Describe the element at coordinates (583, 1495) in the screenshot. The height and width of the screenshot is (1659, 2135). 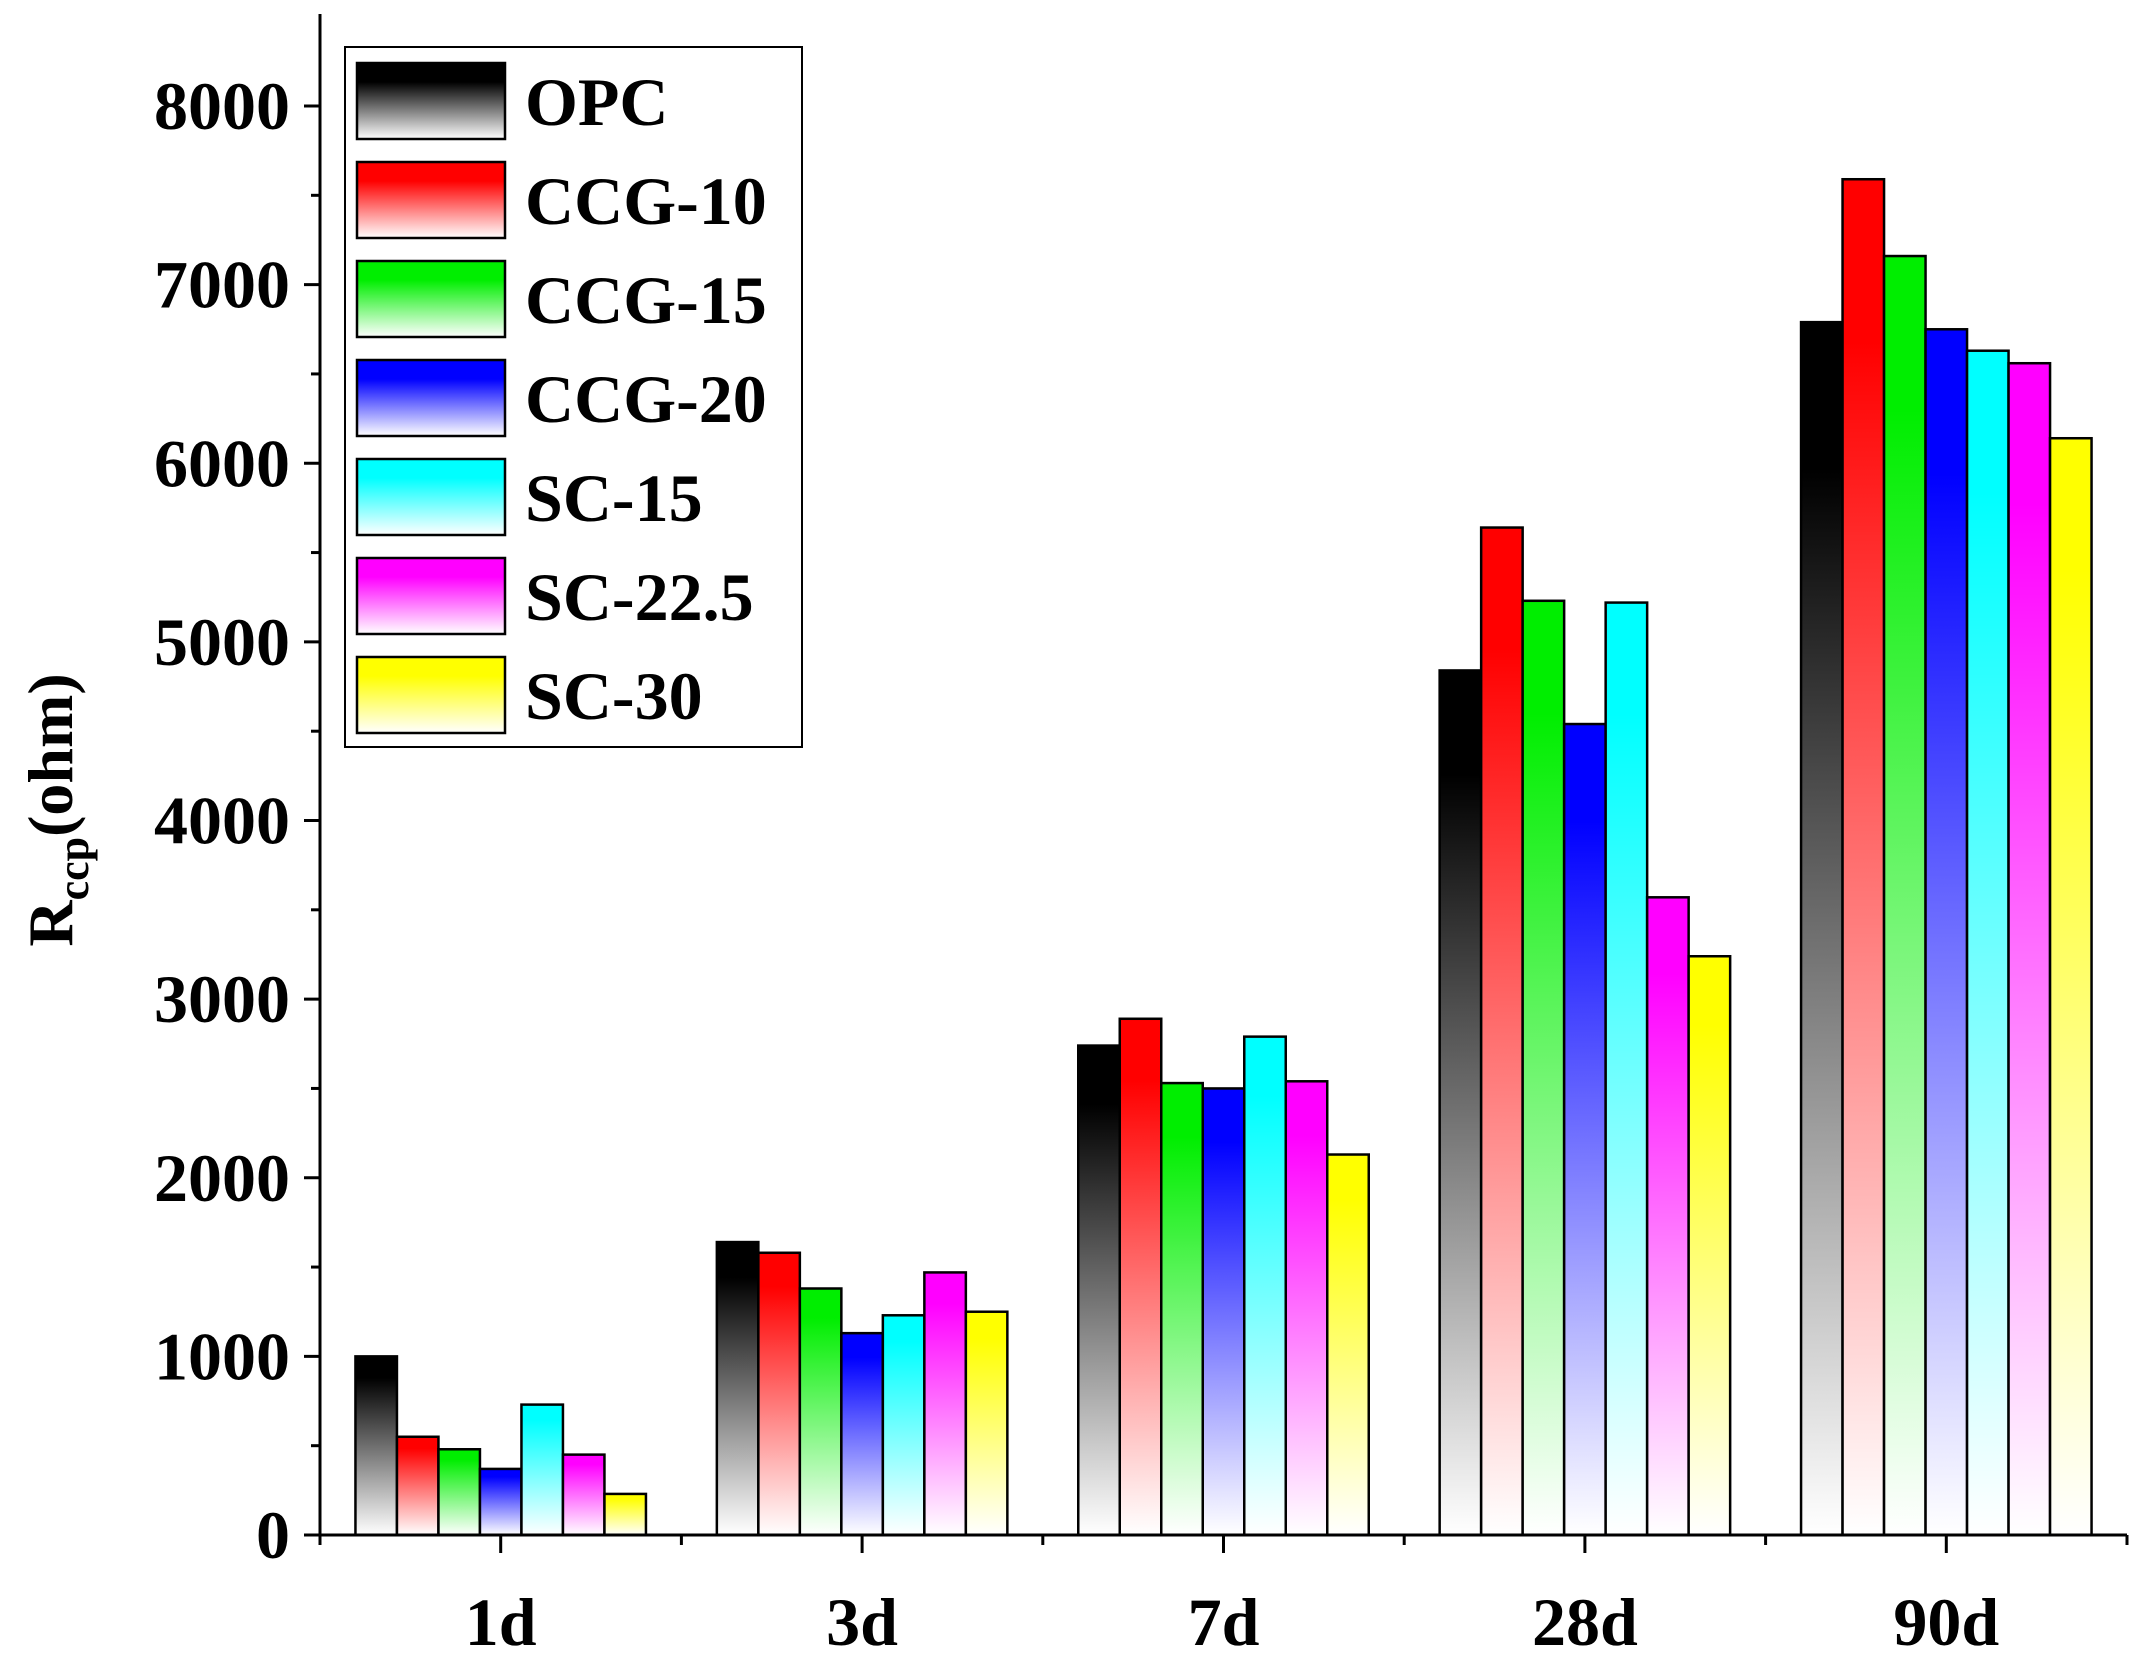
I see `bar-sc-225-1d` at that location.